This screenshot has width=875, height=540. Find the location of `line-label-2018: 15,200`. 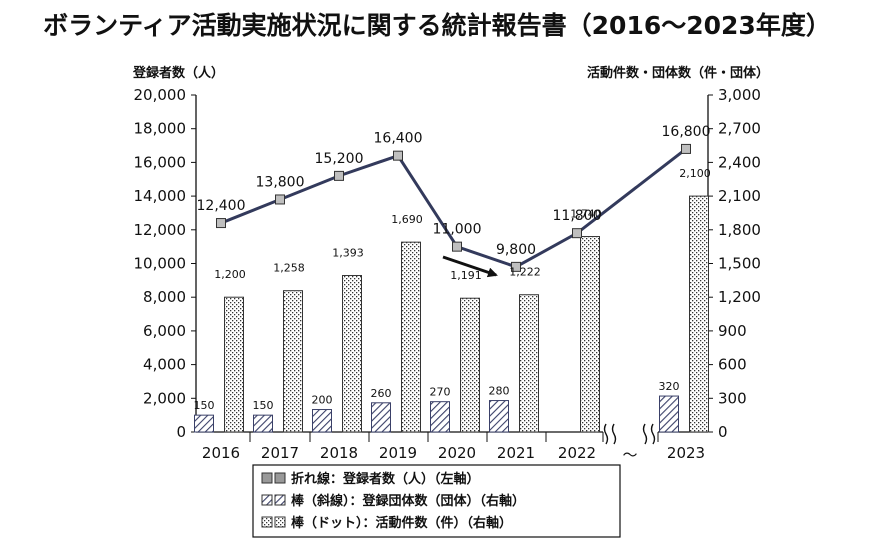

line-label-2018: 15,200 is located at coordinates (339, 159).